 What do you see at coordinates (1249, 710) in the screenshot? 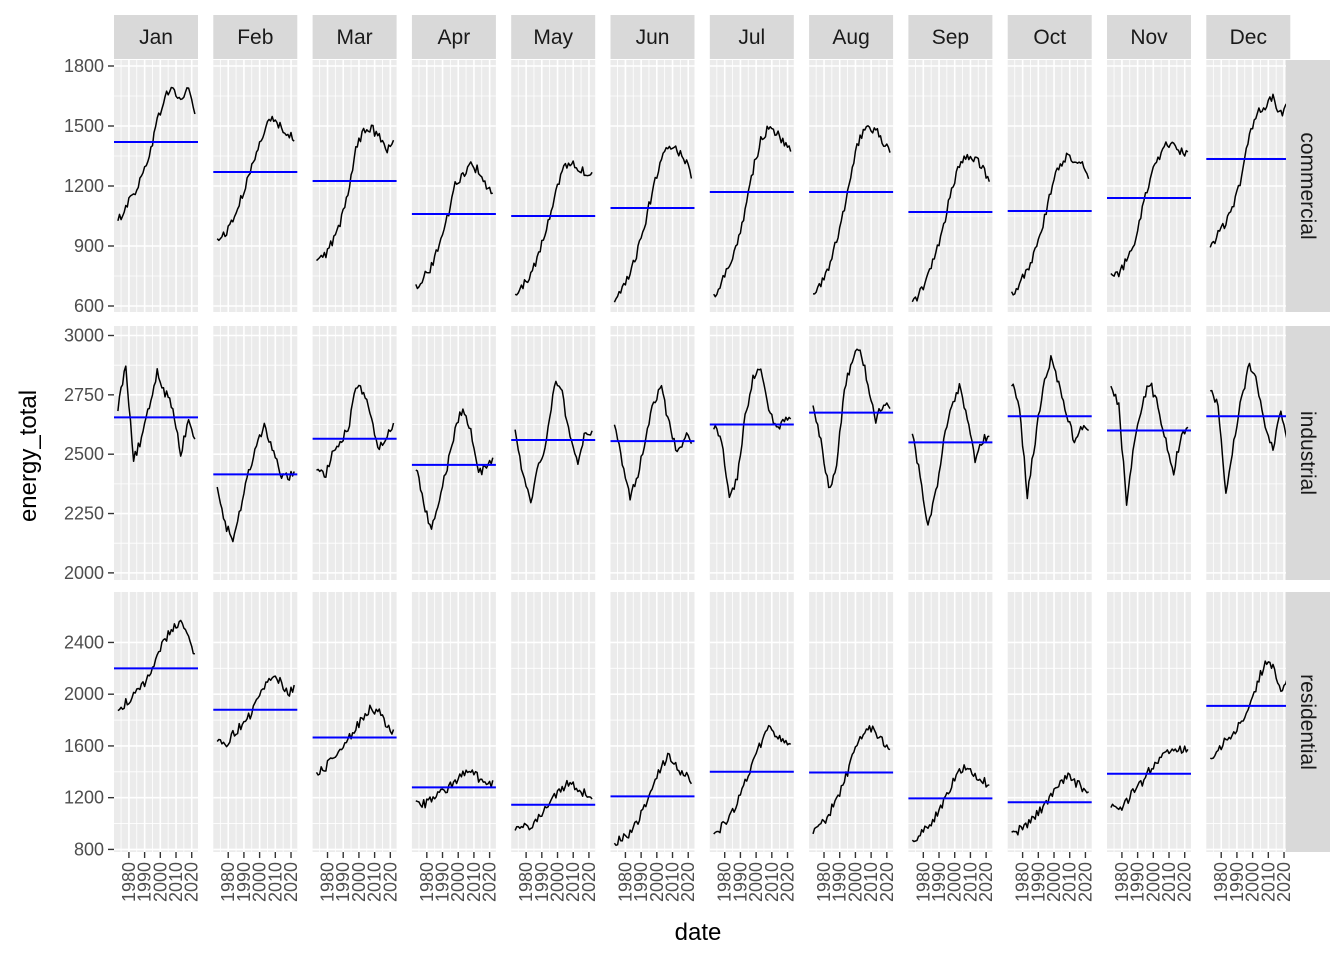
I see `series-line-residential-dec` at bounding box center [1249, 710].